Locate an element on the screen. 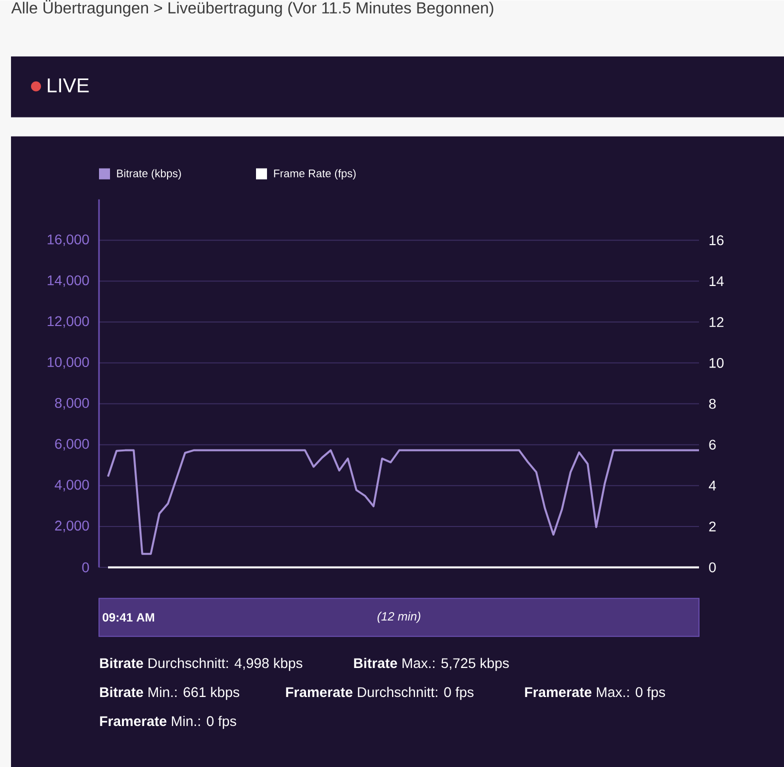 The width and height of the screenshot is (784, 767). y-tick-label: 14,000 is located at coordinates (68, 281).